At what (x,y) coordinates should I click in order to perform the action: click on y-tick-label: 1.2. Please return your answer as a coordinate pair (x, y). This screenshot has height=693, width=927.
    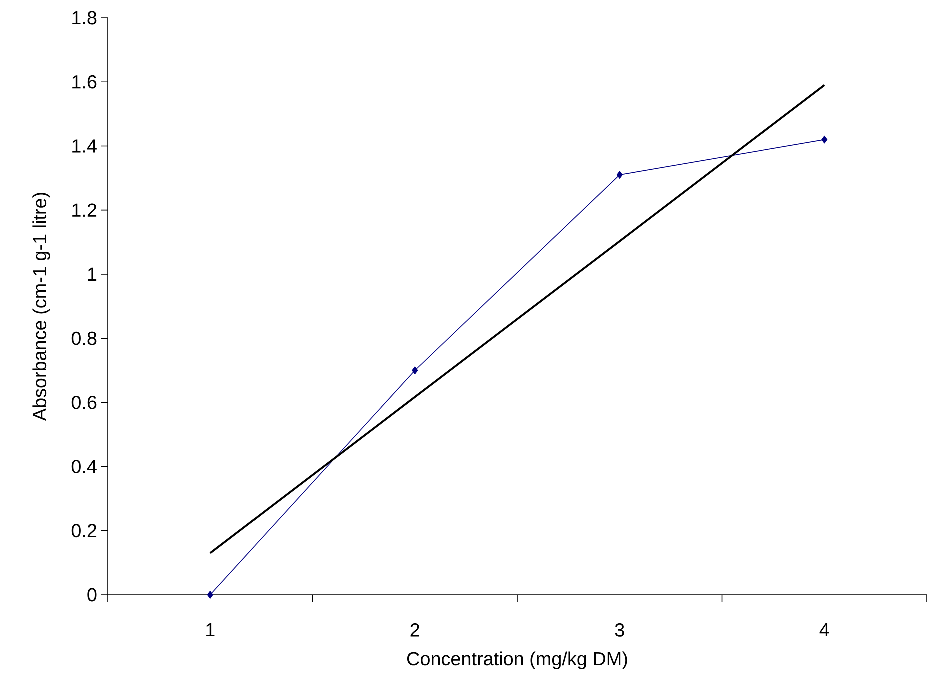
    Looking at the image, I should click on (84, 210).